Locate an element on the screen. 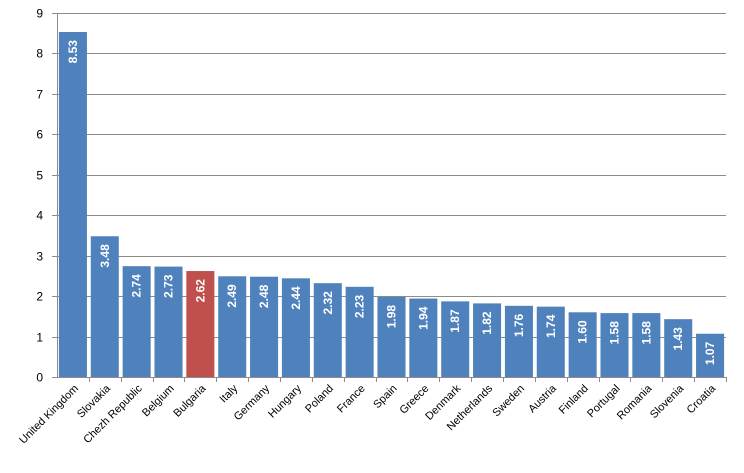 Image resolution: width=744 pixels, height=473 pixels. y-axis: 0 1 2 3 4 5 6 7 8 9 is located at coordinates (47, 196).